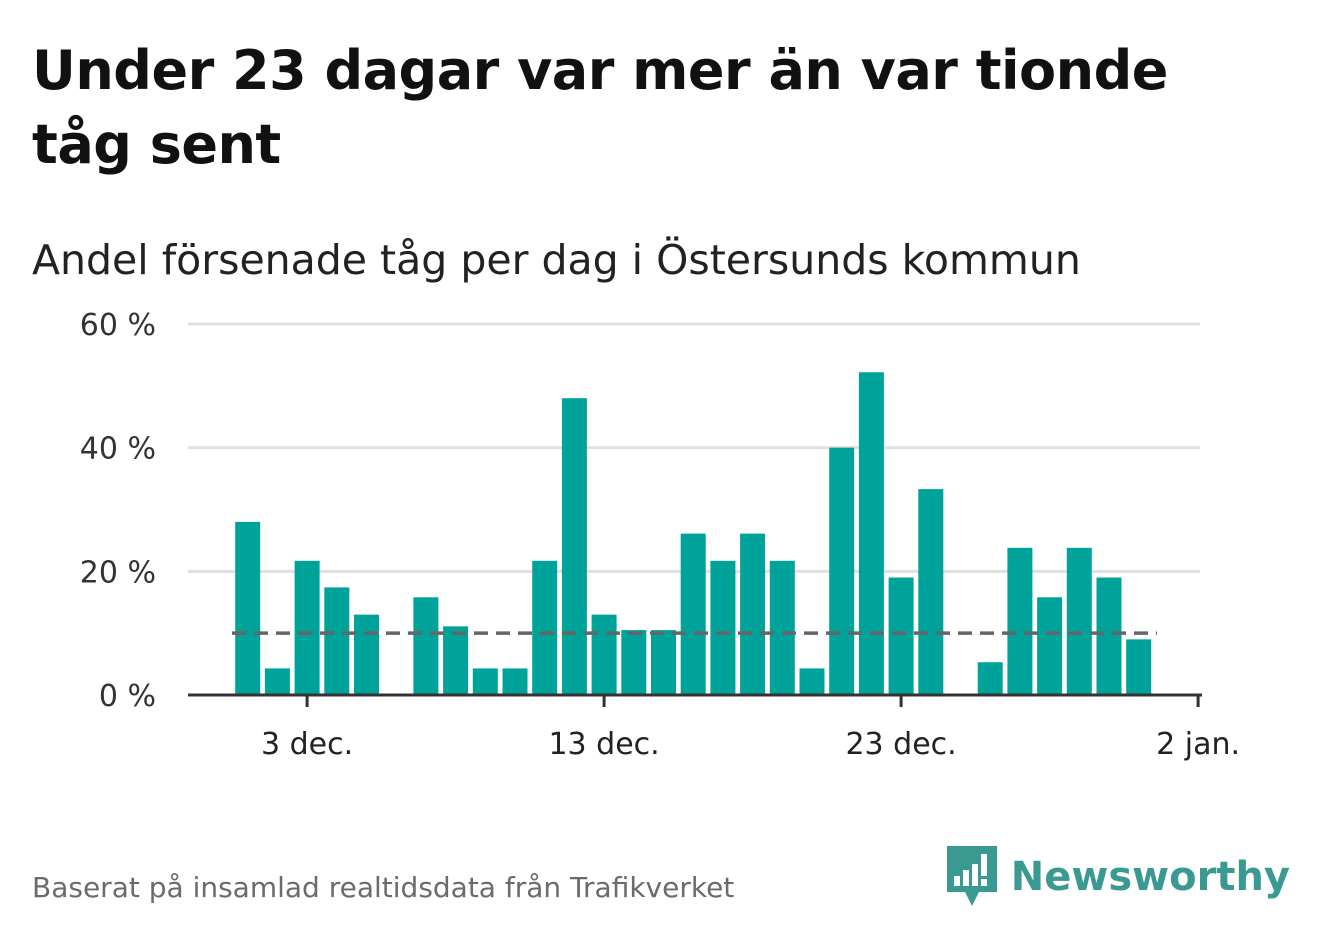 The image size is (1322, 939). I want to click on bar-7-dec, so click(426, 646).